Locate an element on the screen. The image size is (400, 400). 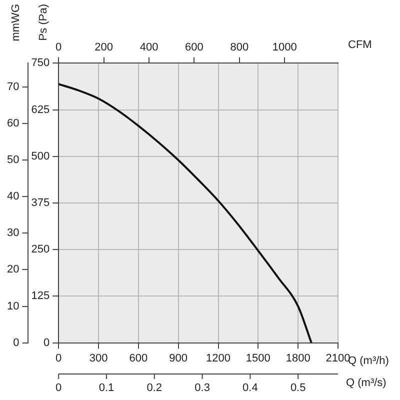
y2-axis-title: mmWG is located at coordinates (16, 23).